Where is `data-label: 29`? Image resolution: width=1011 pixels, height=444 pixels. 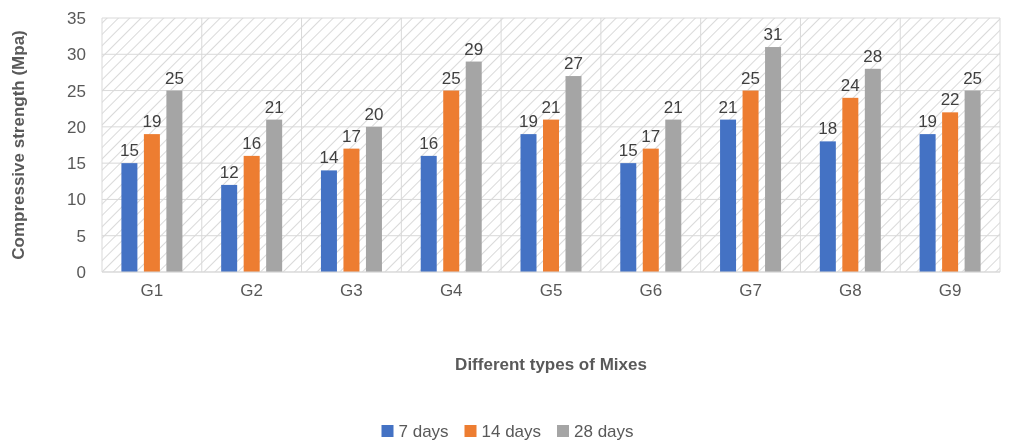 data-label: 29 is located at coordinates (474, 49).